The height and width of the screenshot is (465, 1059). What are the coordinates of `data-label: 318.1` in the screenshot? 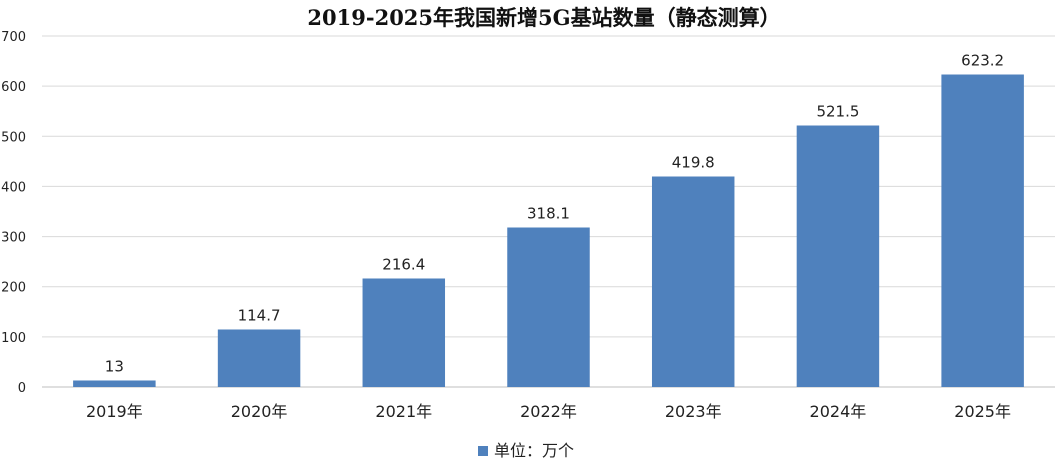 It's located at (548, 213).